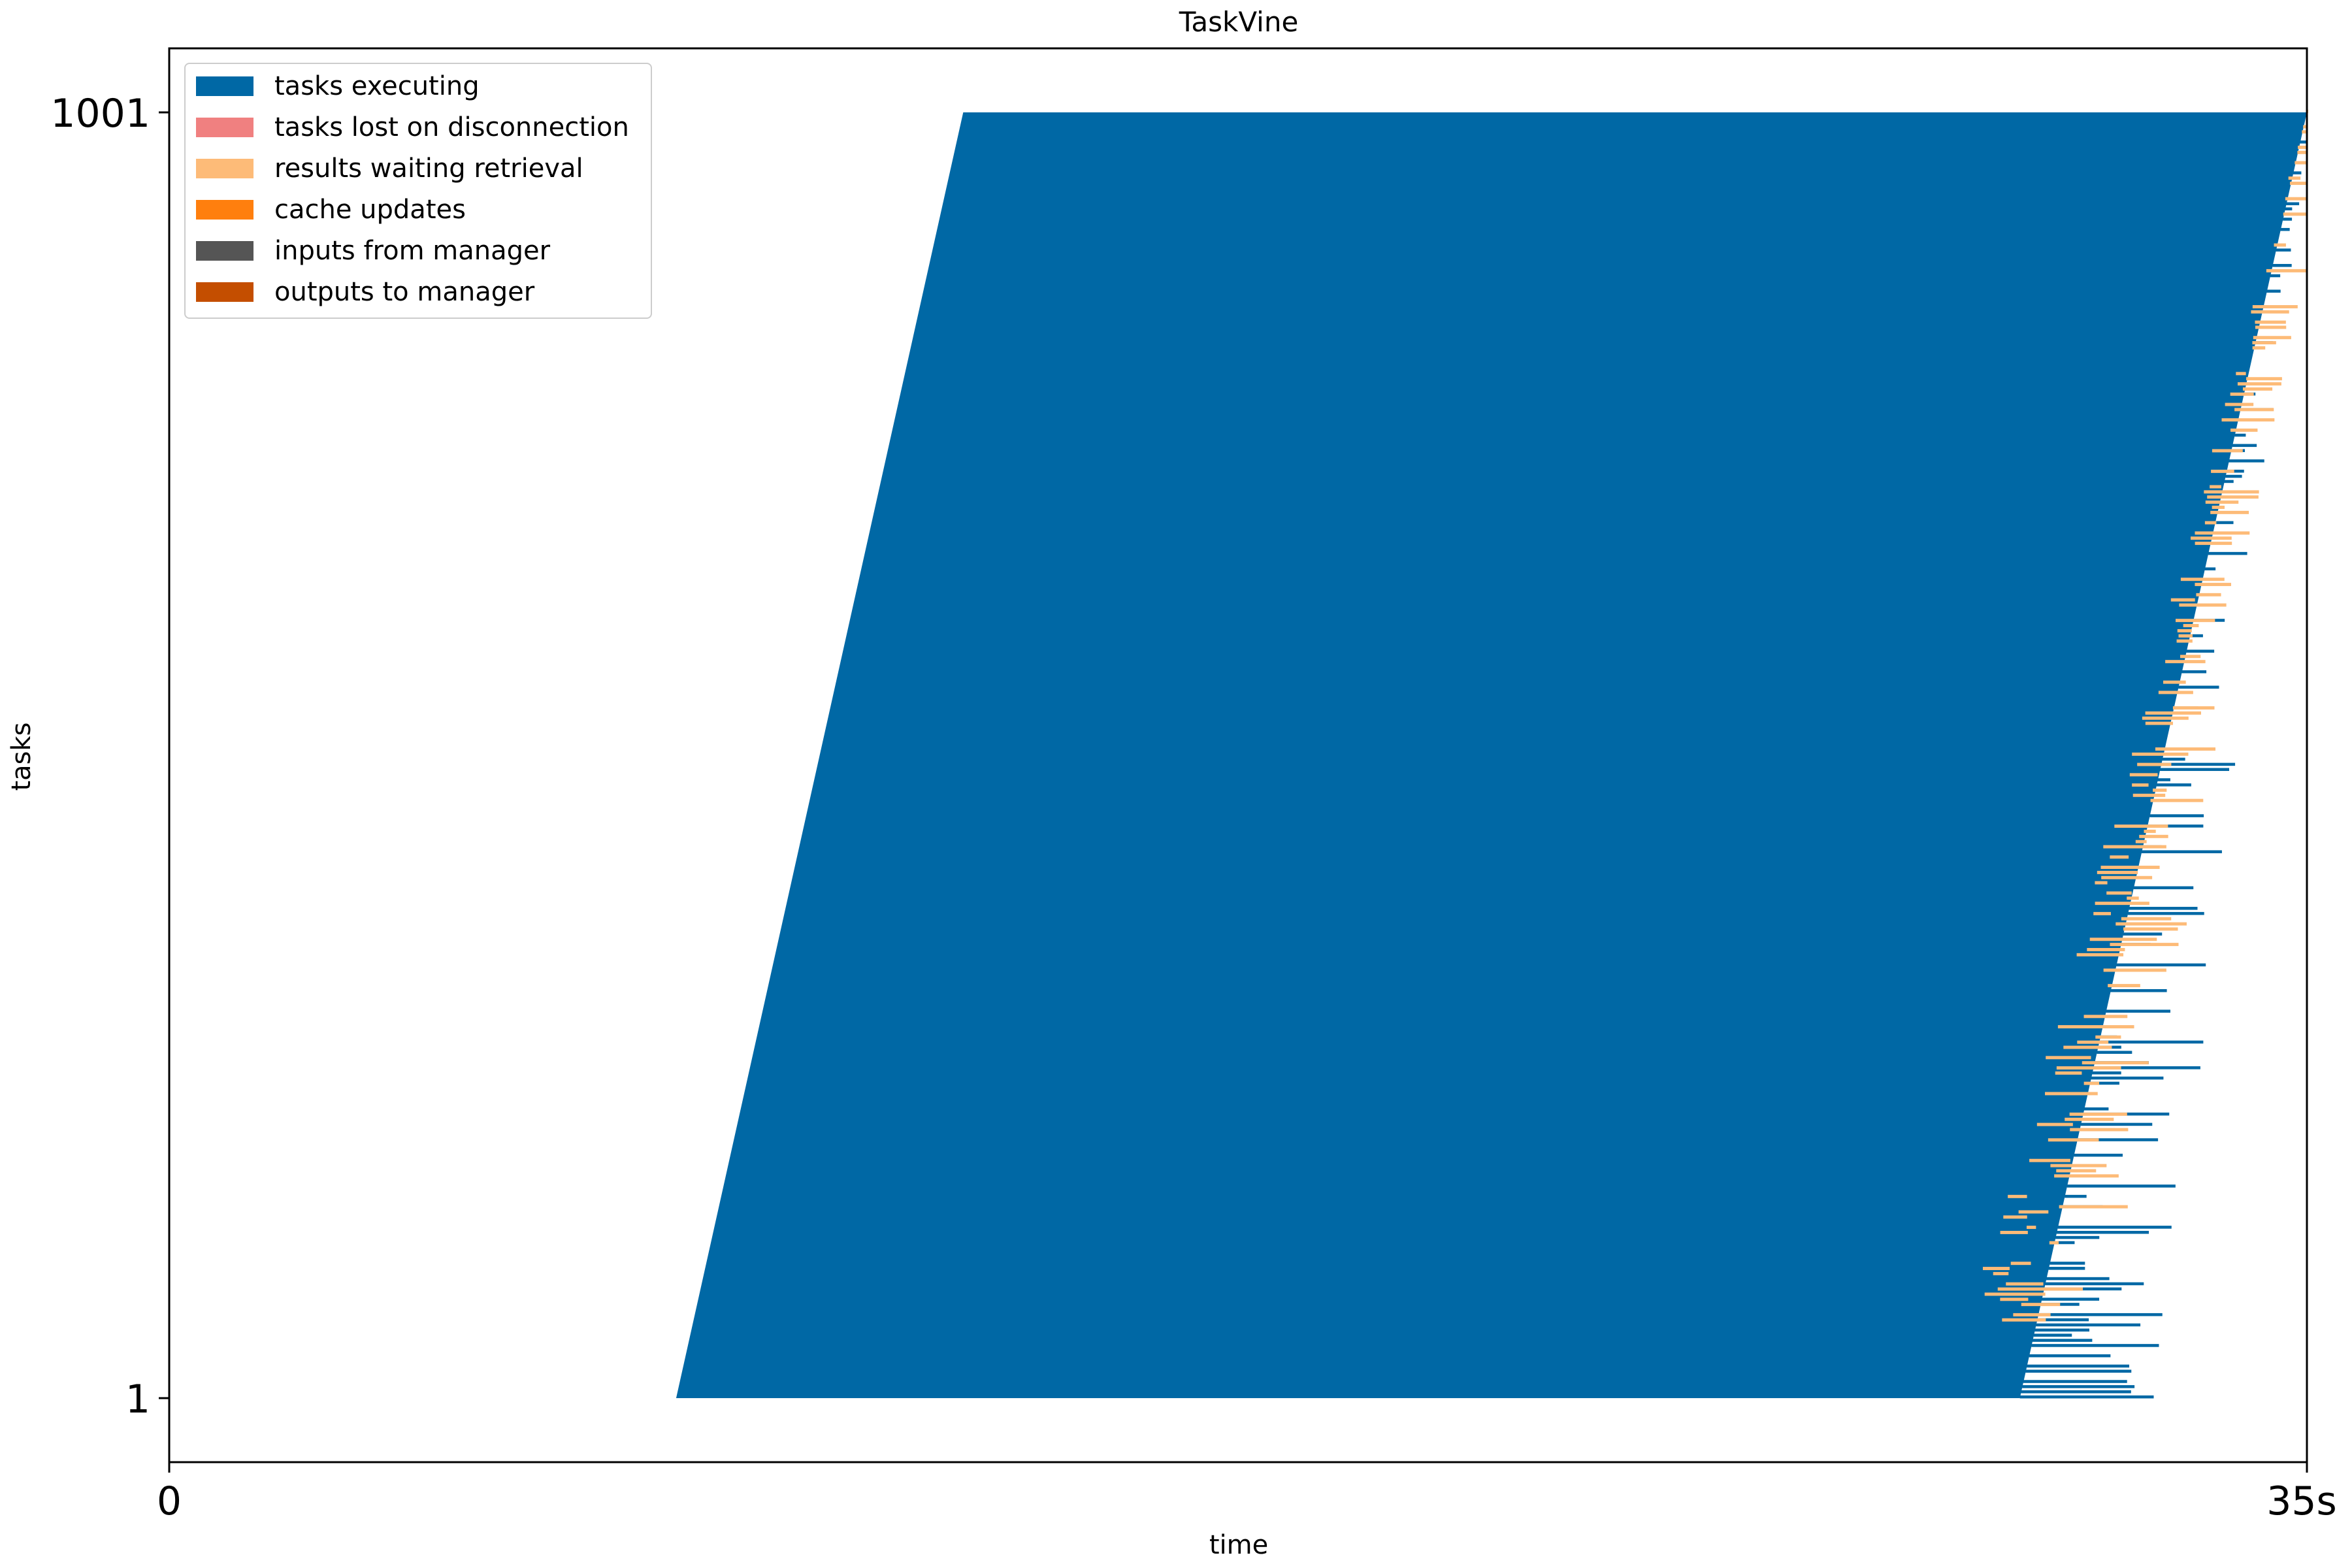 This screenshot has height=1568, width=2352. I want to click on x-axis-label: time, so click(1238, 1545).